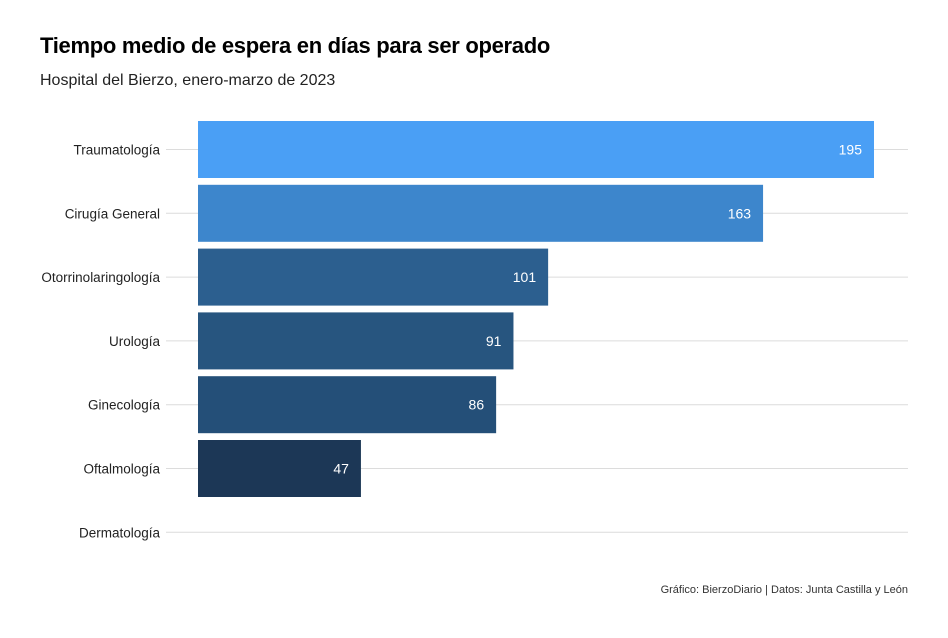  Describe the element at coordinates (494, 341) in the screenshot. I see `data-label: 91` at that location.